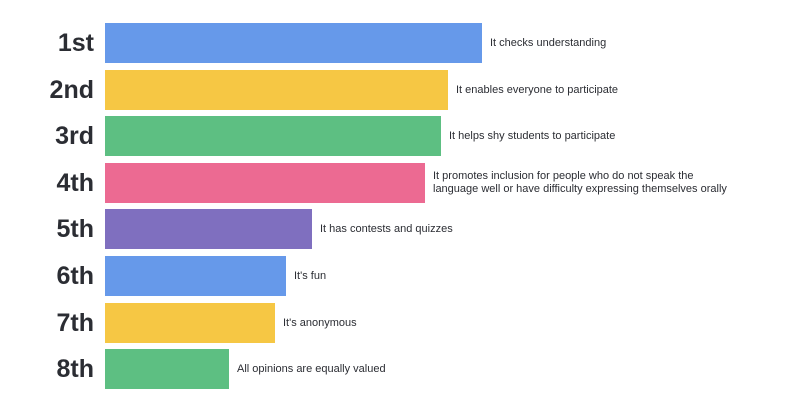  I want to click on bar-label-line: It checks understanding, so click(548, 42).